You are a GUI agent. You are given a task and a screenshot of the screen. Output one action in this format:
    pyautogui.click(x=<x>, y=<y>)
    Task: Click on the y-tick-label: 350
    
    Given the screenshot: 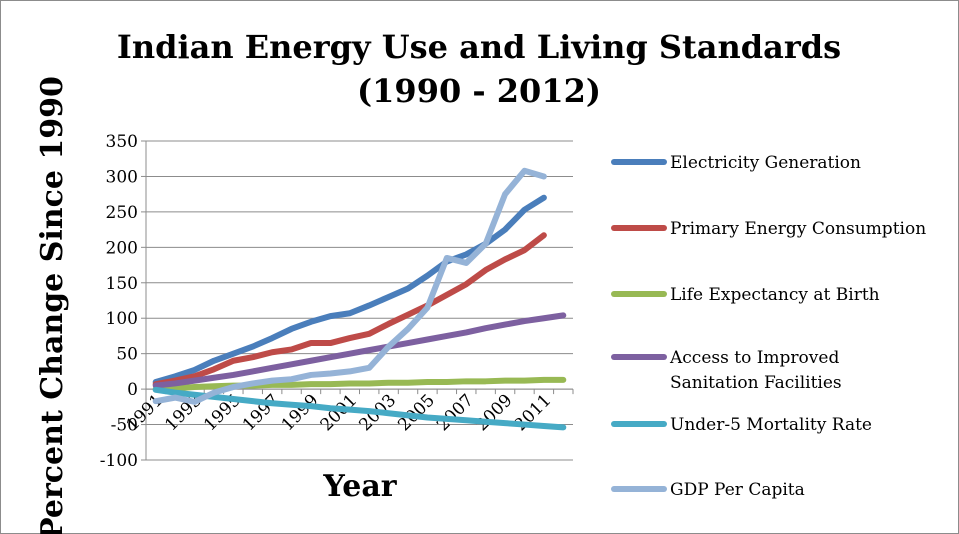 What is the action you would take?
    pyautogui.click(x=122, y=142)
    